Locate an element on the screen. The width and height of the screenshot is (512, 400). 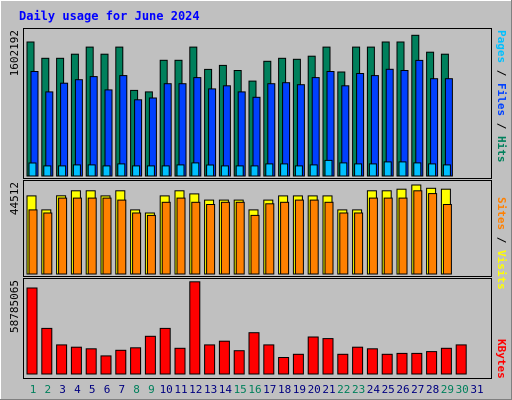
visits-legend: Sites / Visits is located at coordinates (501, 243).